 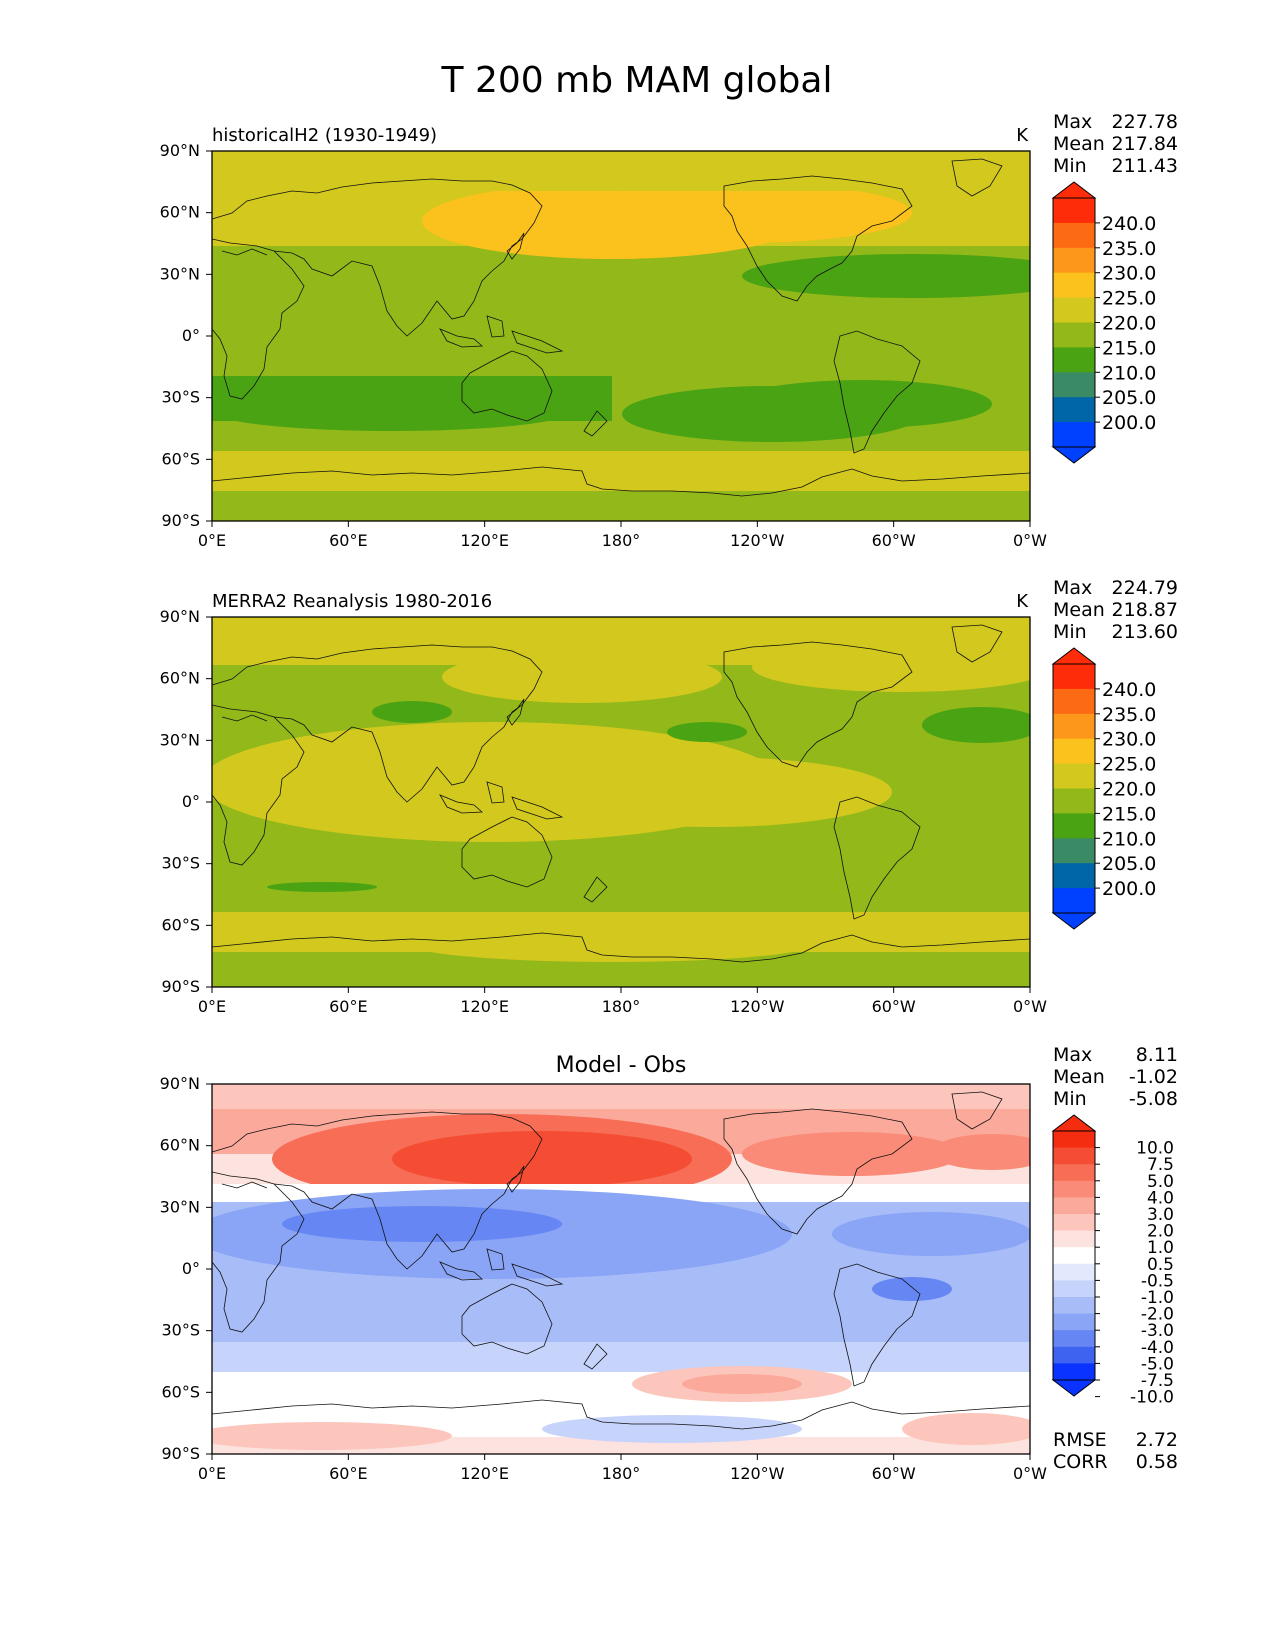 I want to click on colorbar-tick-label: 225.0, so click(x=1129, y=765).